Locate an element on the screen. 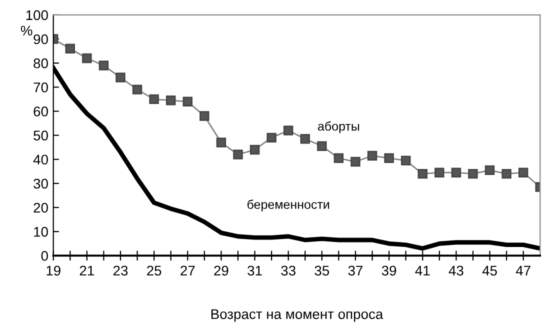 Image resolution: width=550 pixels, height=332 pixels. y-tick-label: 40 is located at coordinates (40, 159).